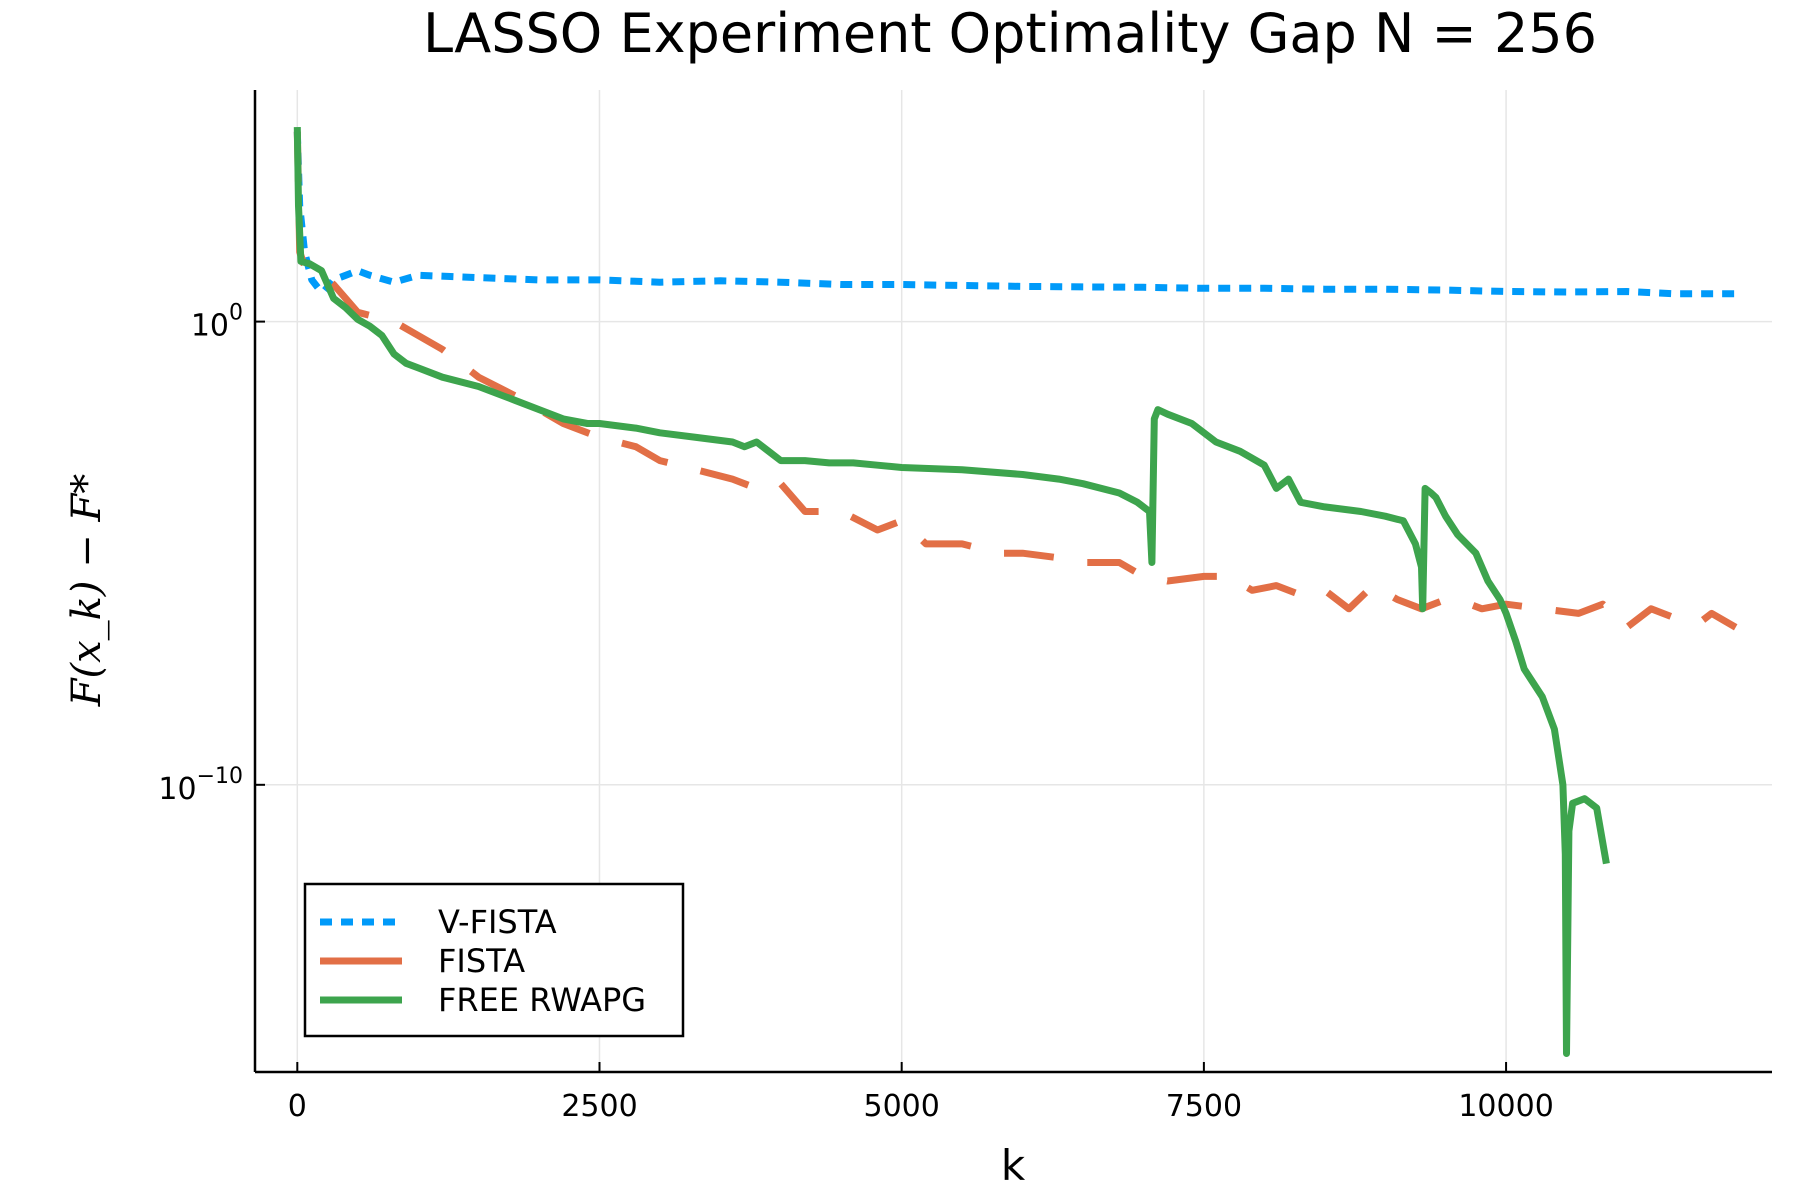  What do you see at coordinates (1204, 1106) in the screenshot?
I see `x-tick-label: 7500` at bounding box center [1204, 1106].